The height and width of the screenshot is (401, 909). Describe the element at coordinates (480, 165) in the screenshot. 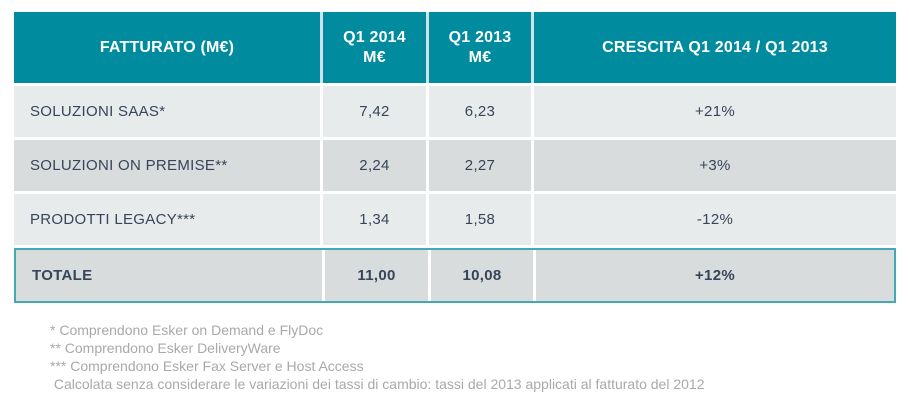

I see `value-q1-2013: 2,27` at that location.